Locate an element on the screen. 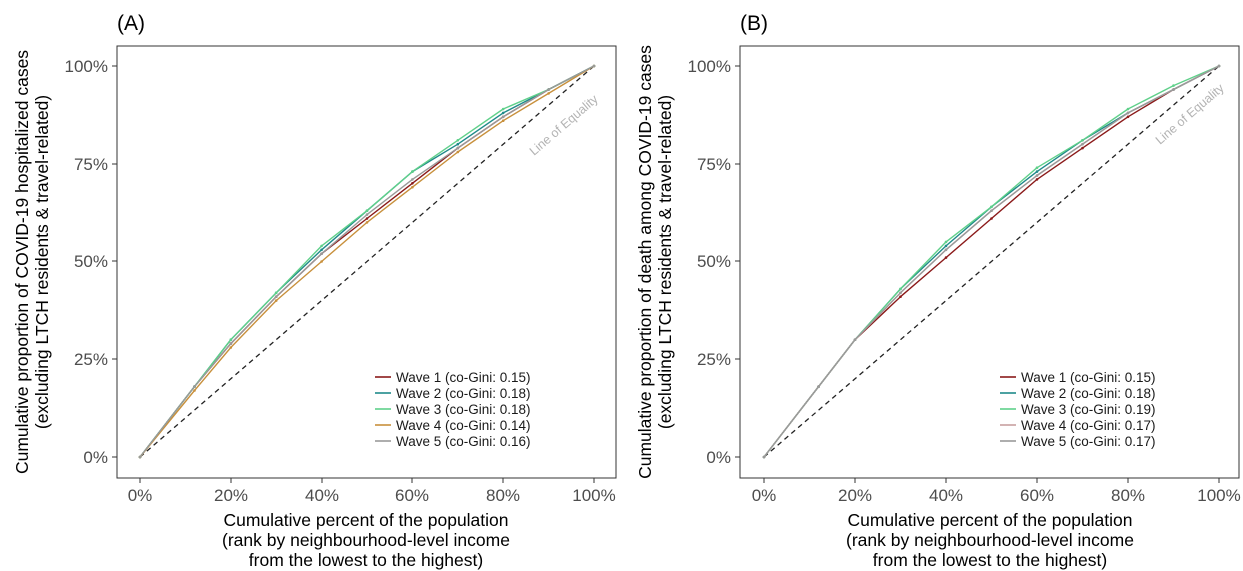  panel-a-x-tick-label: 80% is located at coordinates (503, 495).